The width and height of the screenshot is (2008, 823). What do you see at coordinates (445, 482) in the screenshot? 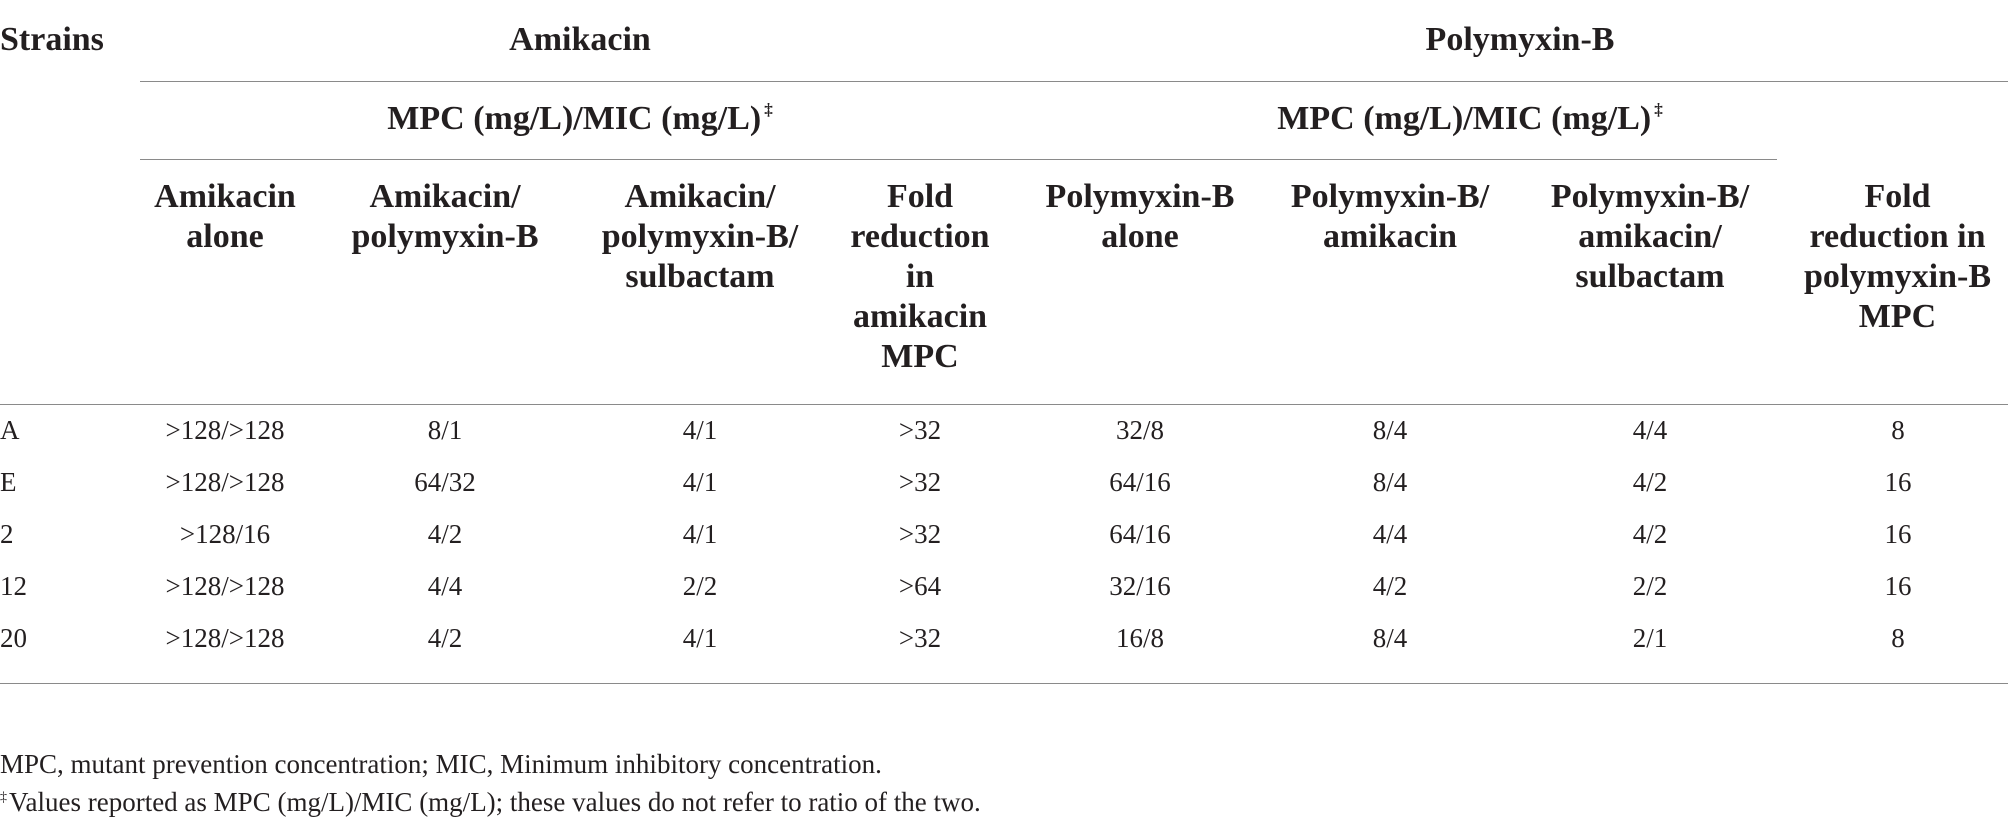
I see `value-cell: 64/32` at bounding box center [445, 482].